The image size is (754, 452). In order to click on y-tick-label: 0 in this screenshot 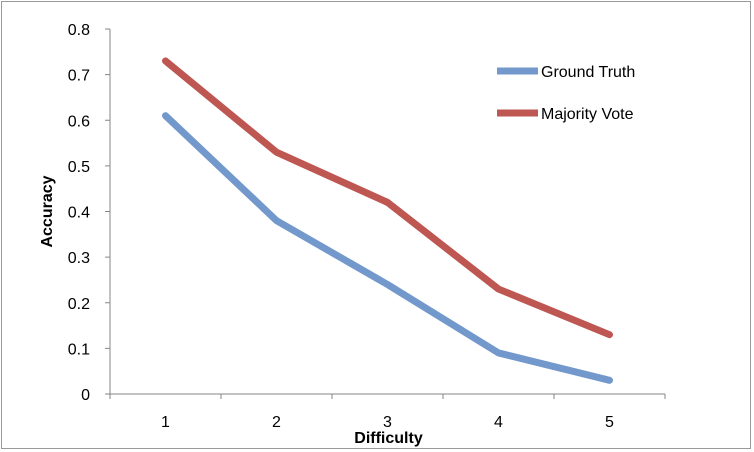, I will do `click(85, 395)`.